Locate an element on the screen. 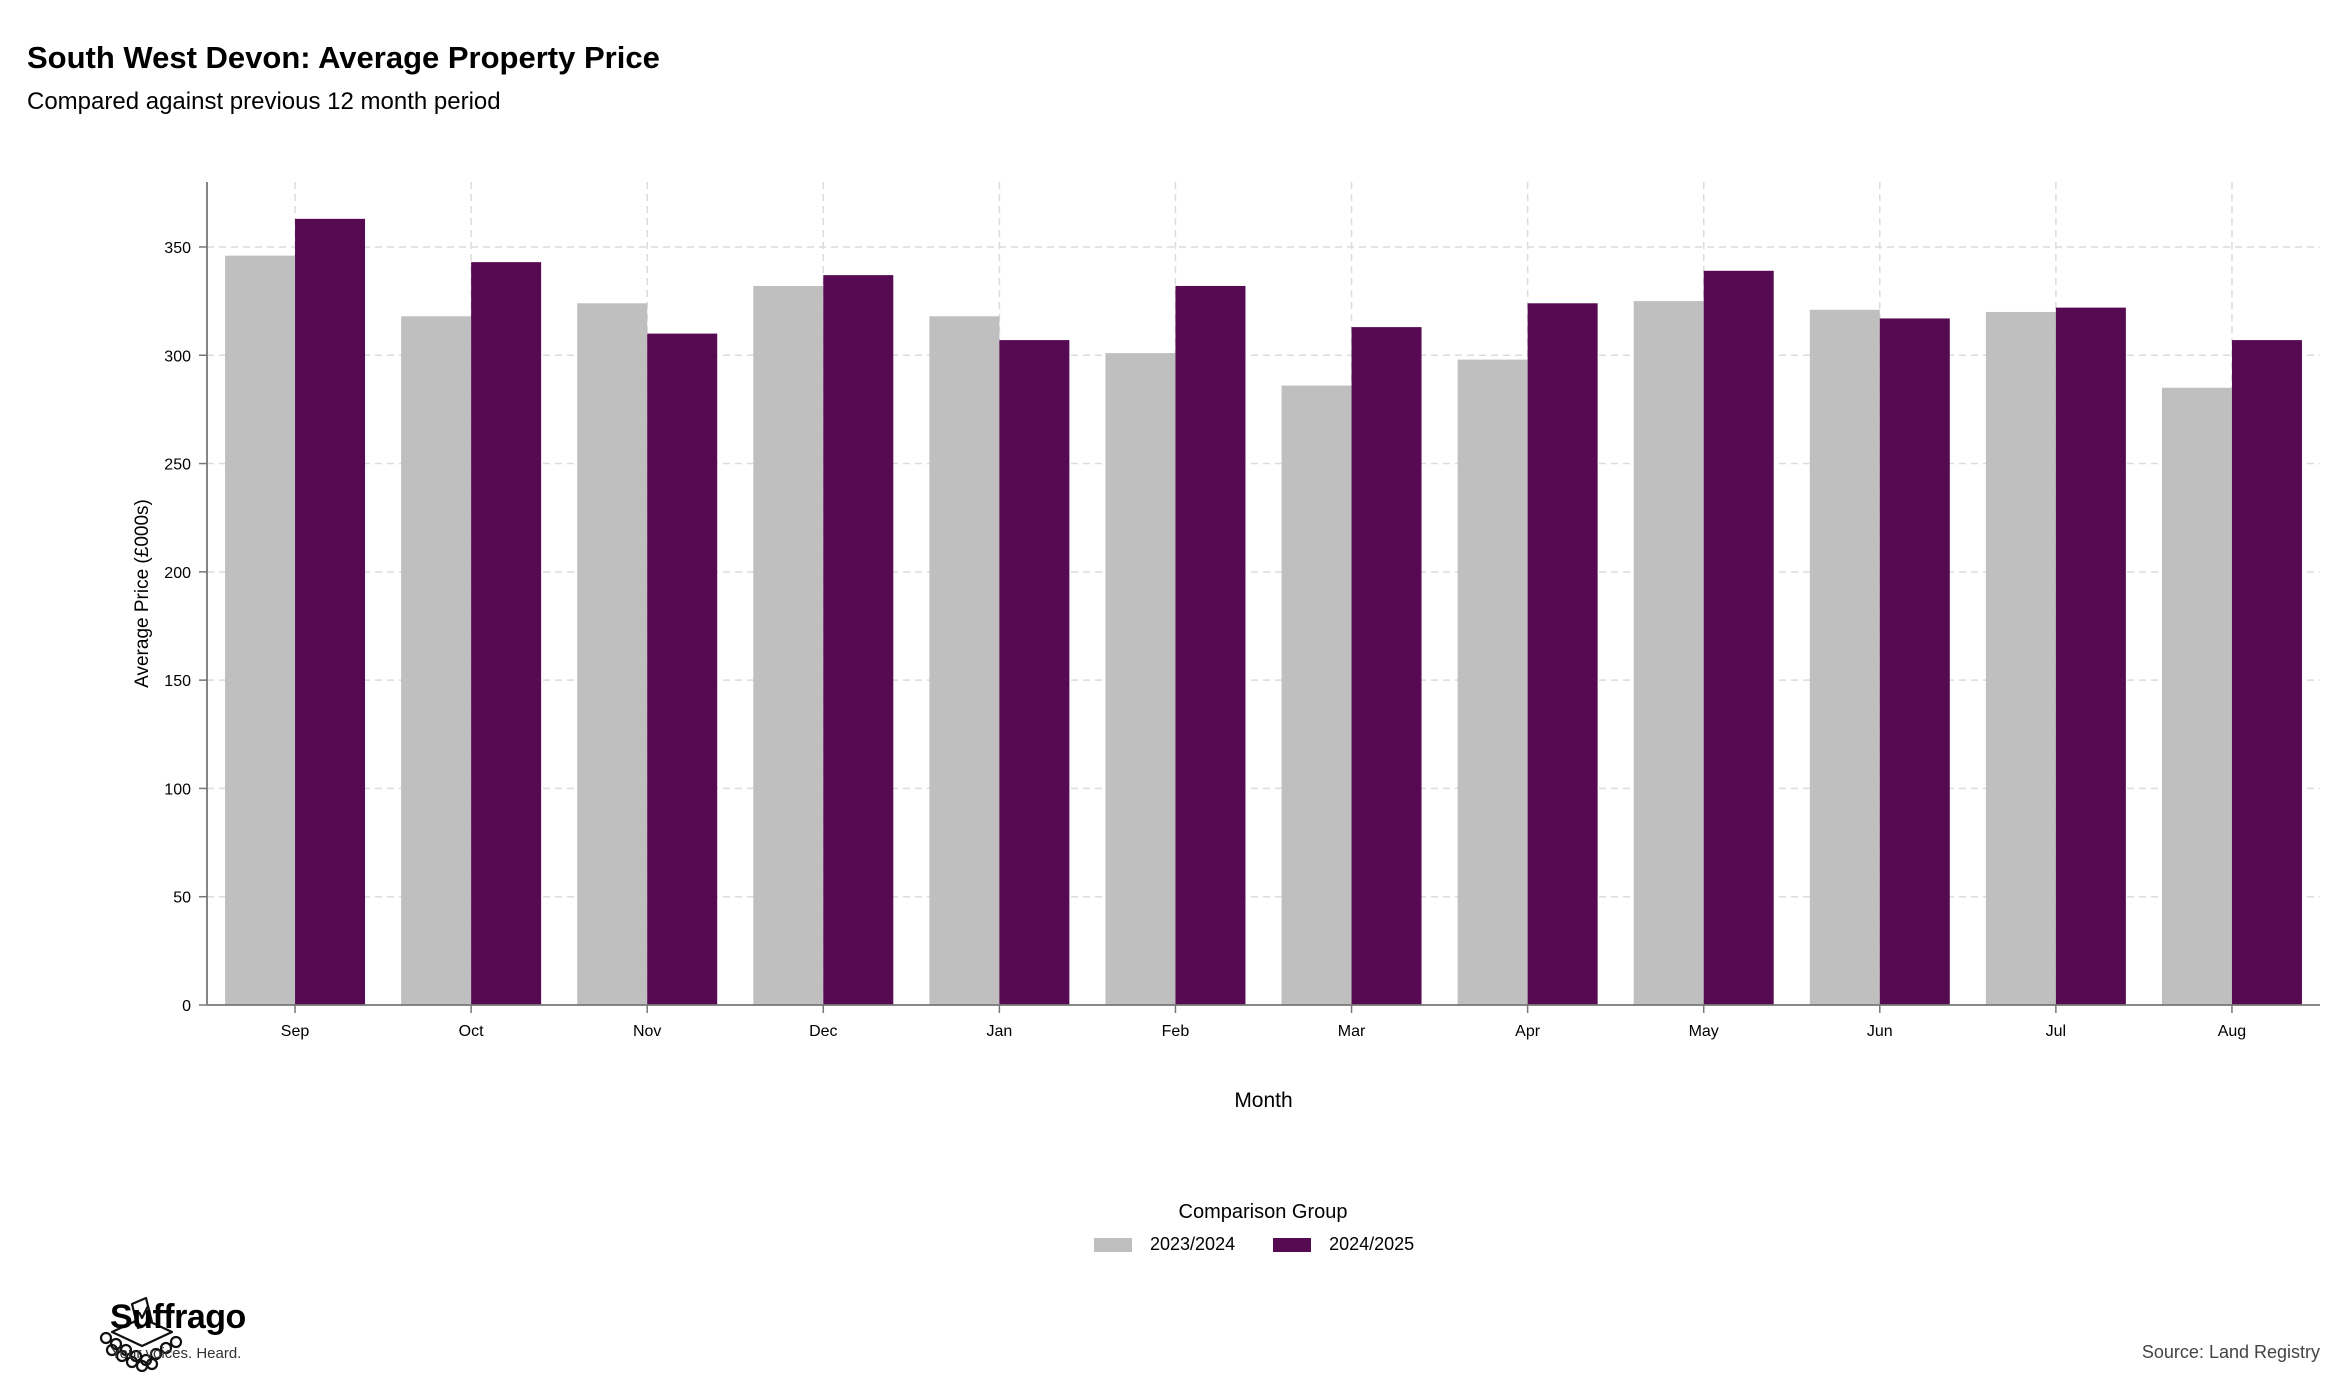  y-tick-label: 200 is located at coordinates (177, 573).